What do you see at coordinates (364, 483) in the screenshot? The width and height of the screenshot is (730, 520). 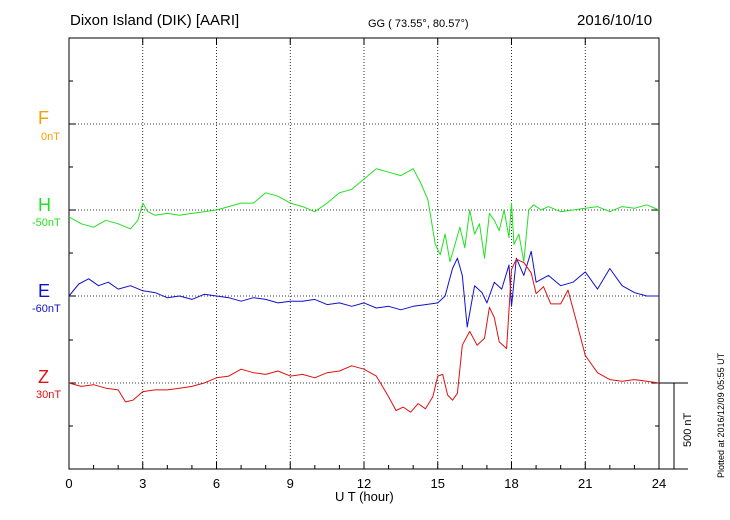 I see `x-tick-label: 12` at bounding box center [364, 483].